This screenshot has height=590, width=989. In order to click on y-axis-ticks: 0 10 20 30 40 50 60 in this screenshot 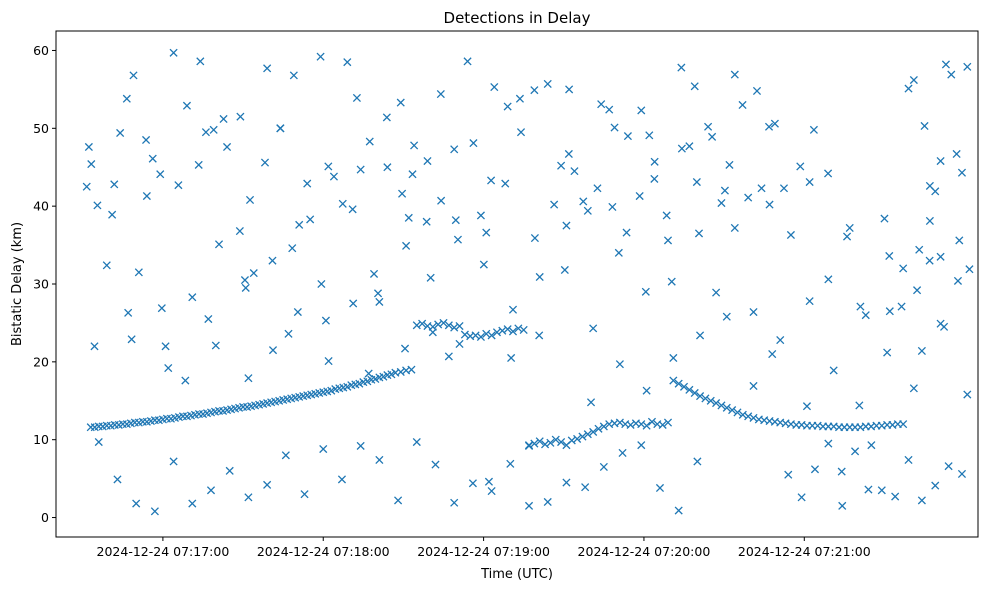, I will do `click(44, 284)`.